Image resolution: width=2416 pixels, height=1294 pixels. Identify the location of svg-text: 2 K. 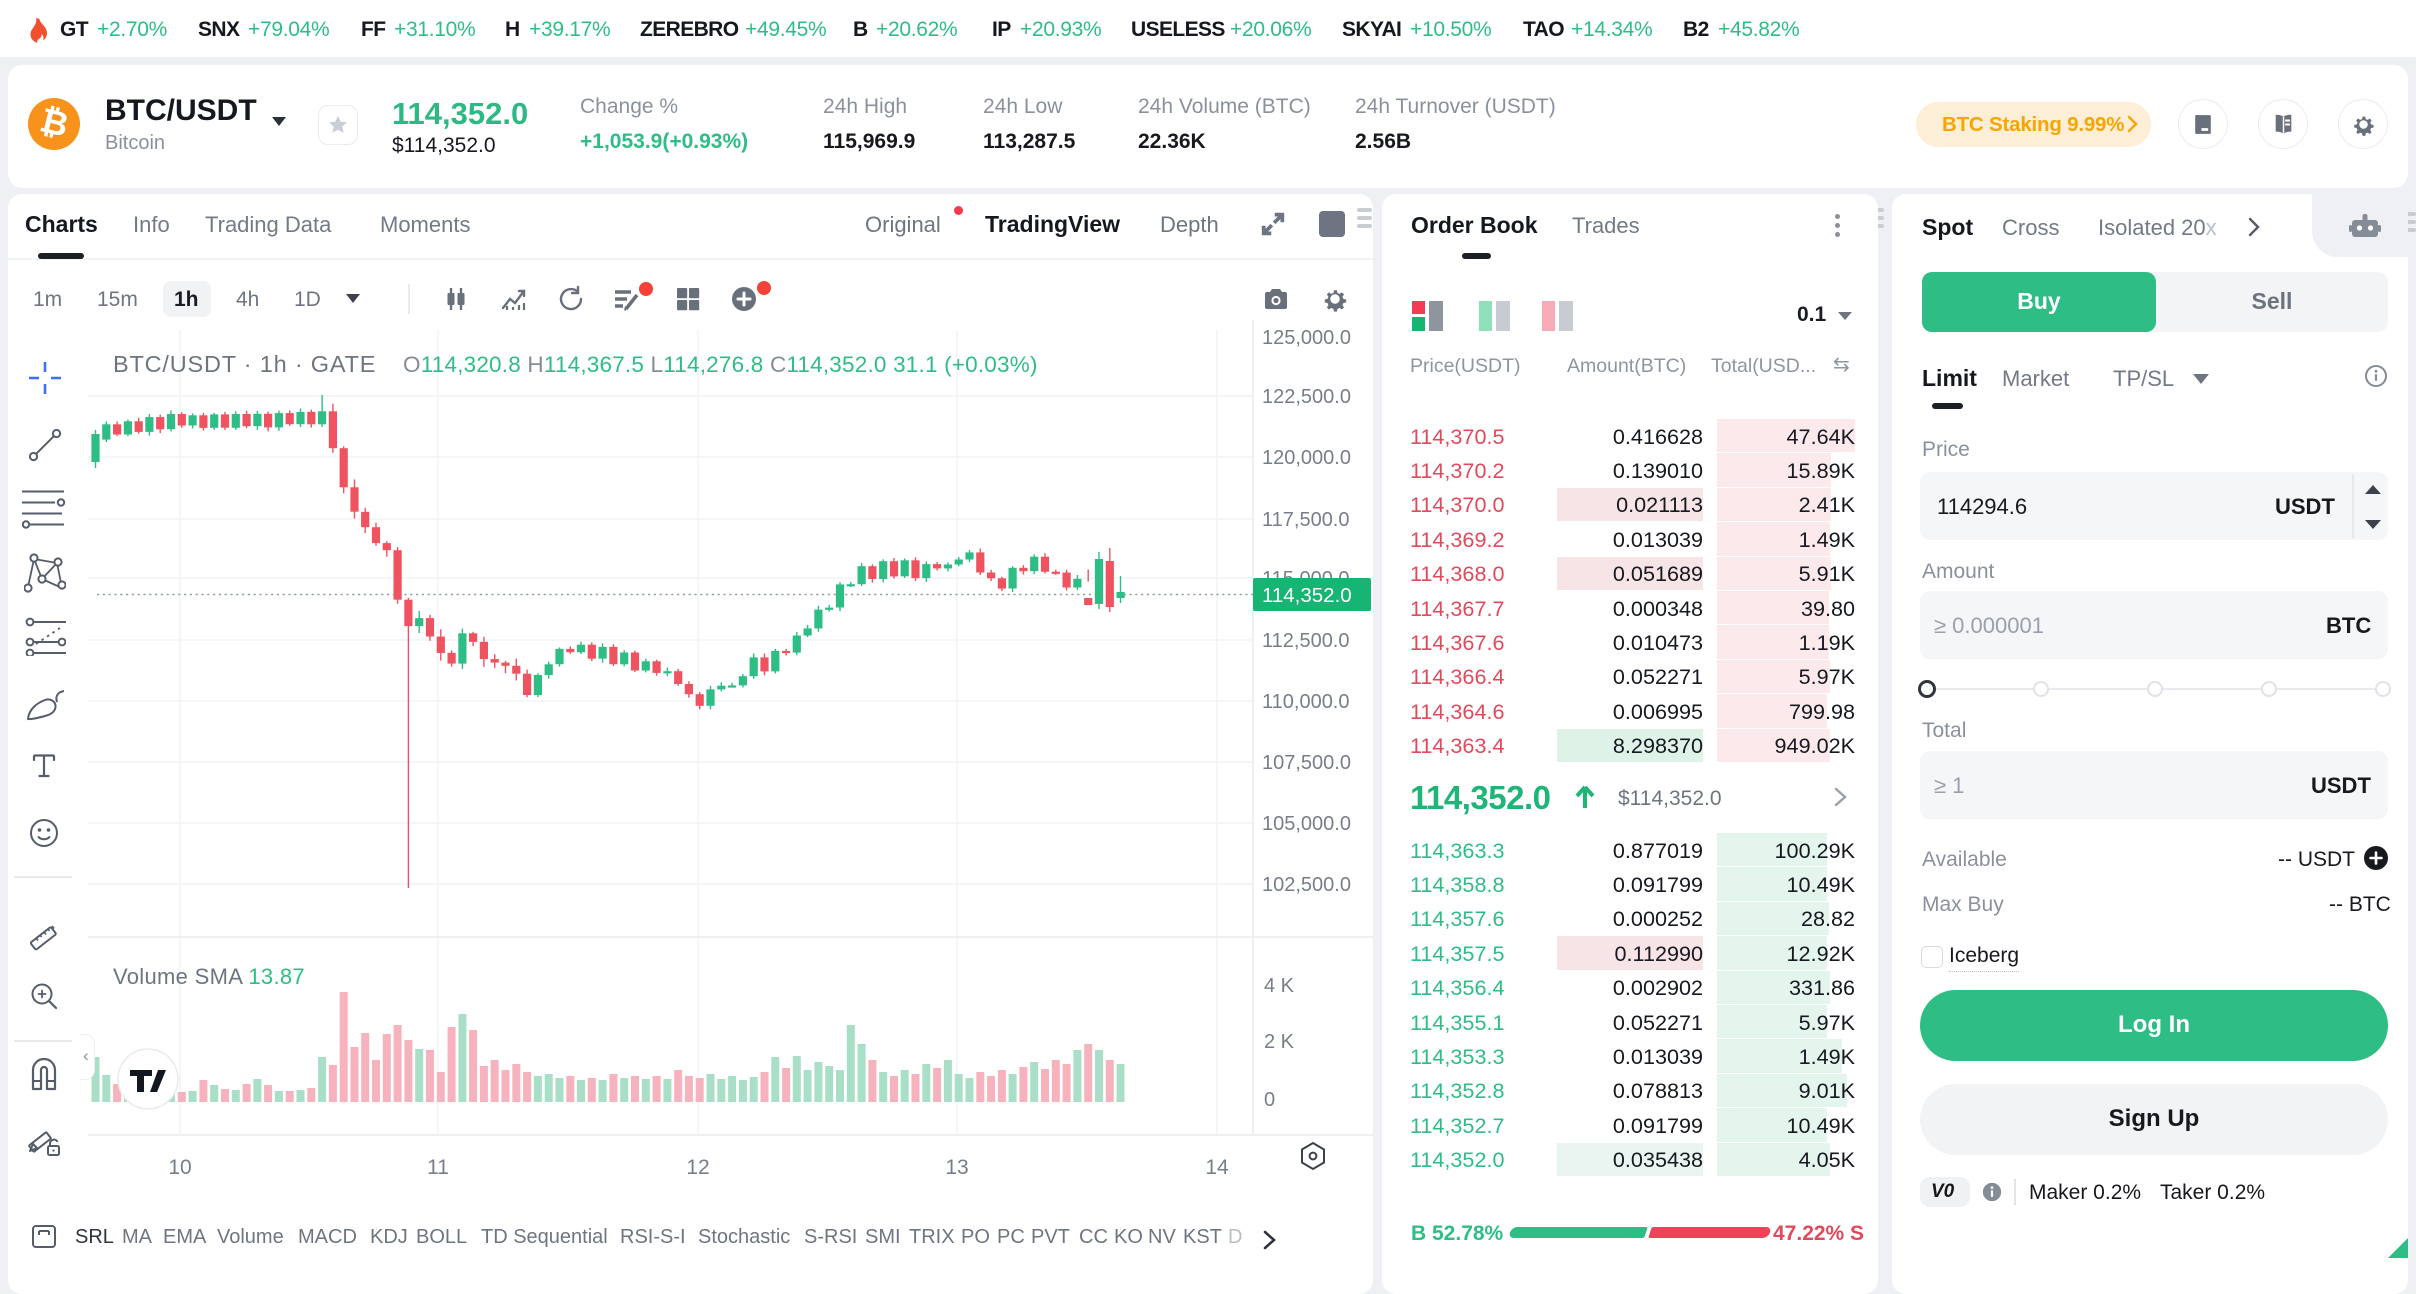
(1279, 1042).